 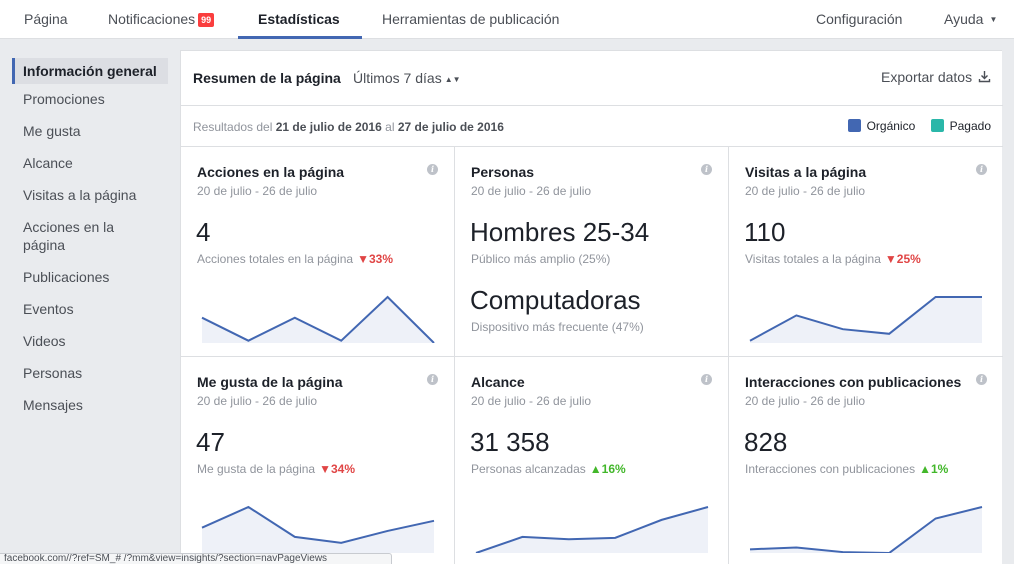 I want to click on period-selector: Últimos 7 días ▲▼, so click(x=407, y=78).